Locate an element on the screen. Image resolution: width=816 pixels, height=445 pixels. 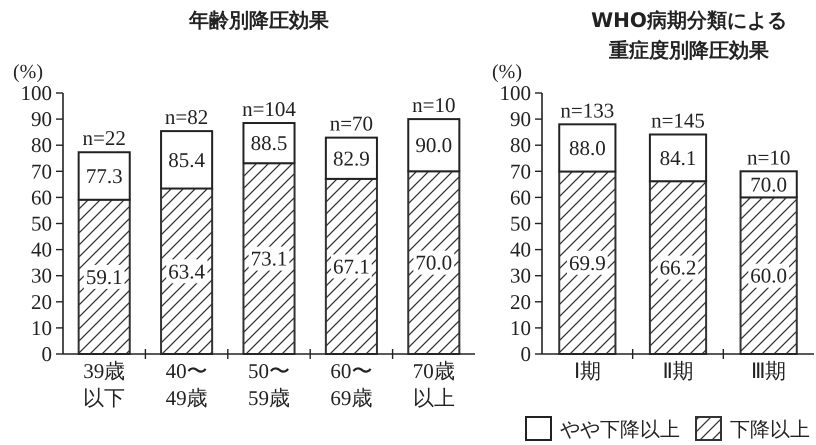
data-label: 69.9 is located at coordinates (587, 262).